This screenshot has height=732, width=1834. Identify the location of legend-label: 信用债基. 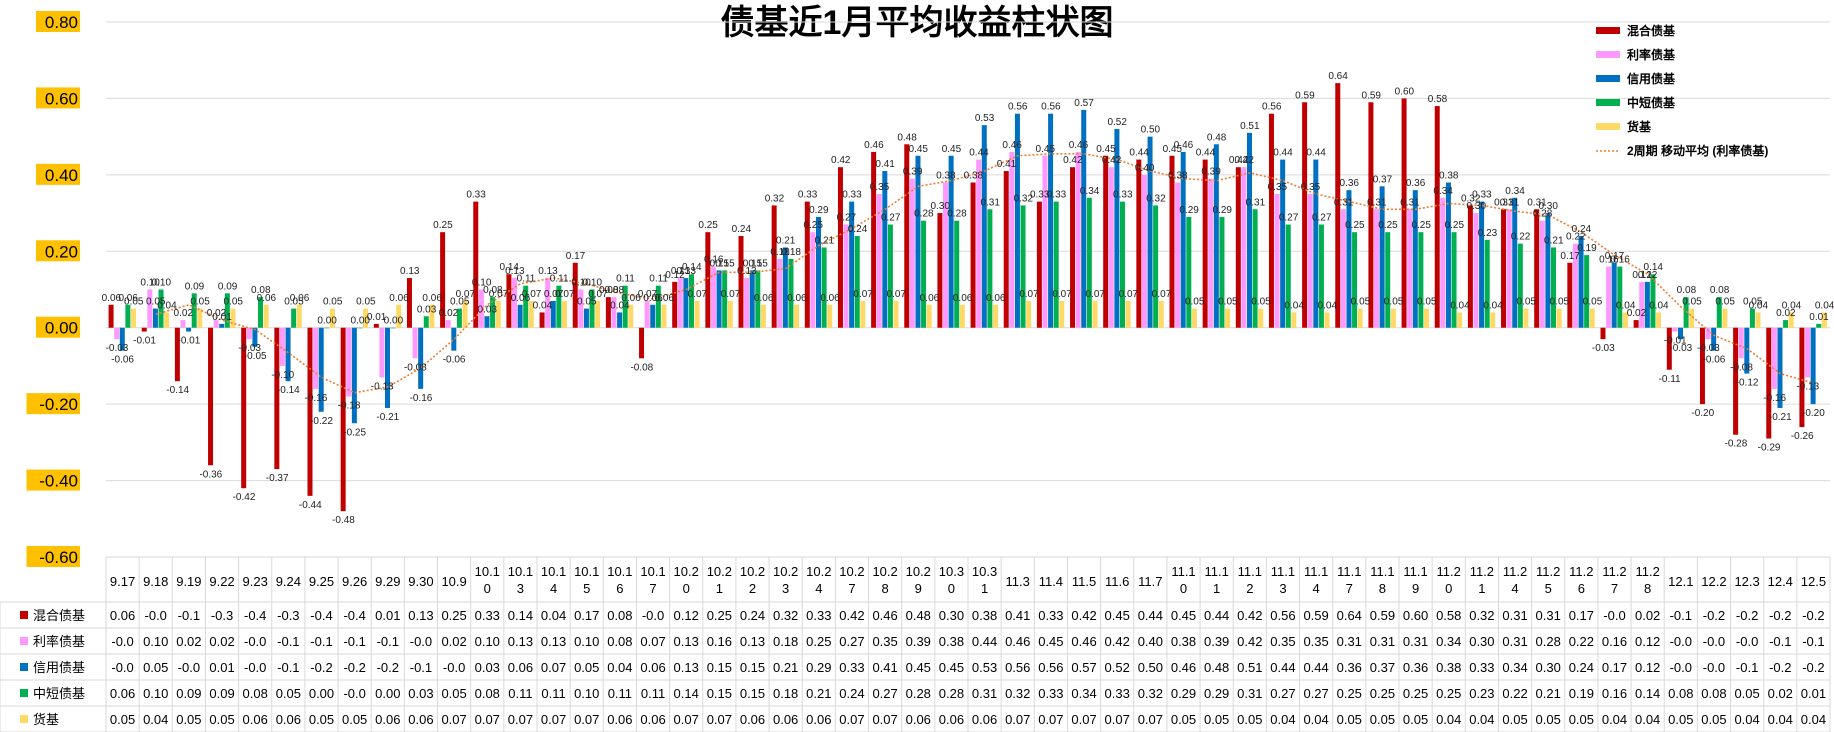
(1651, 78).